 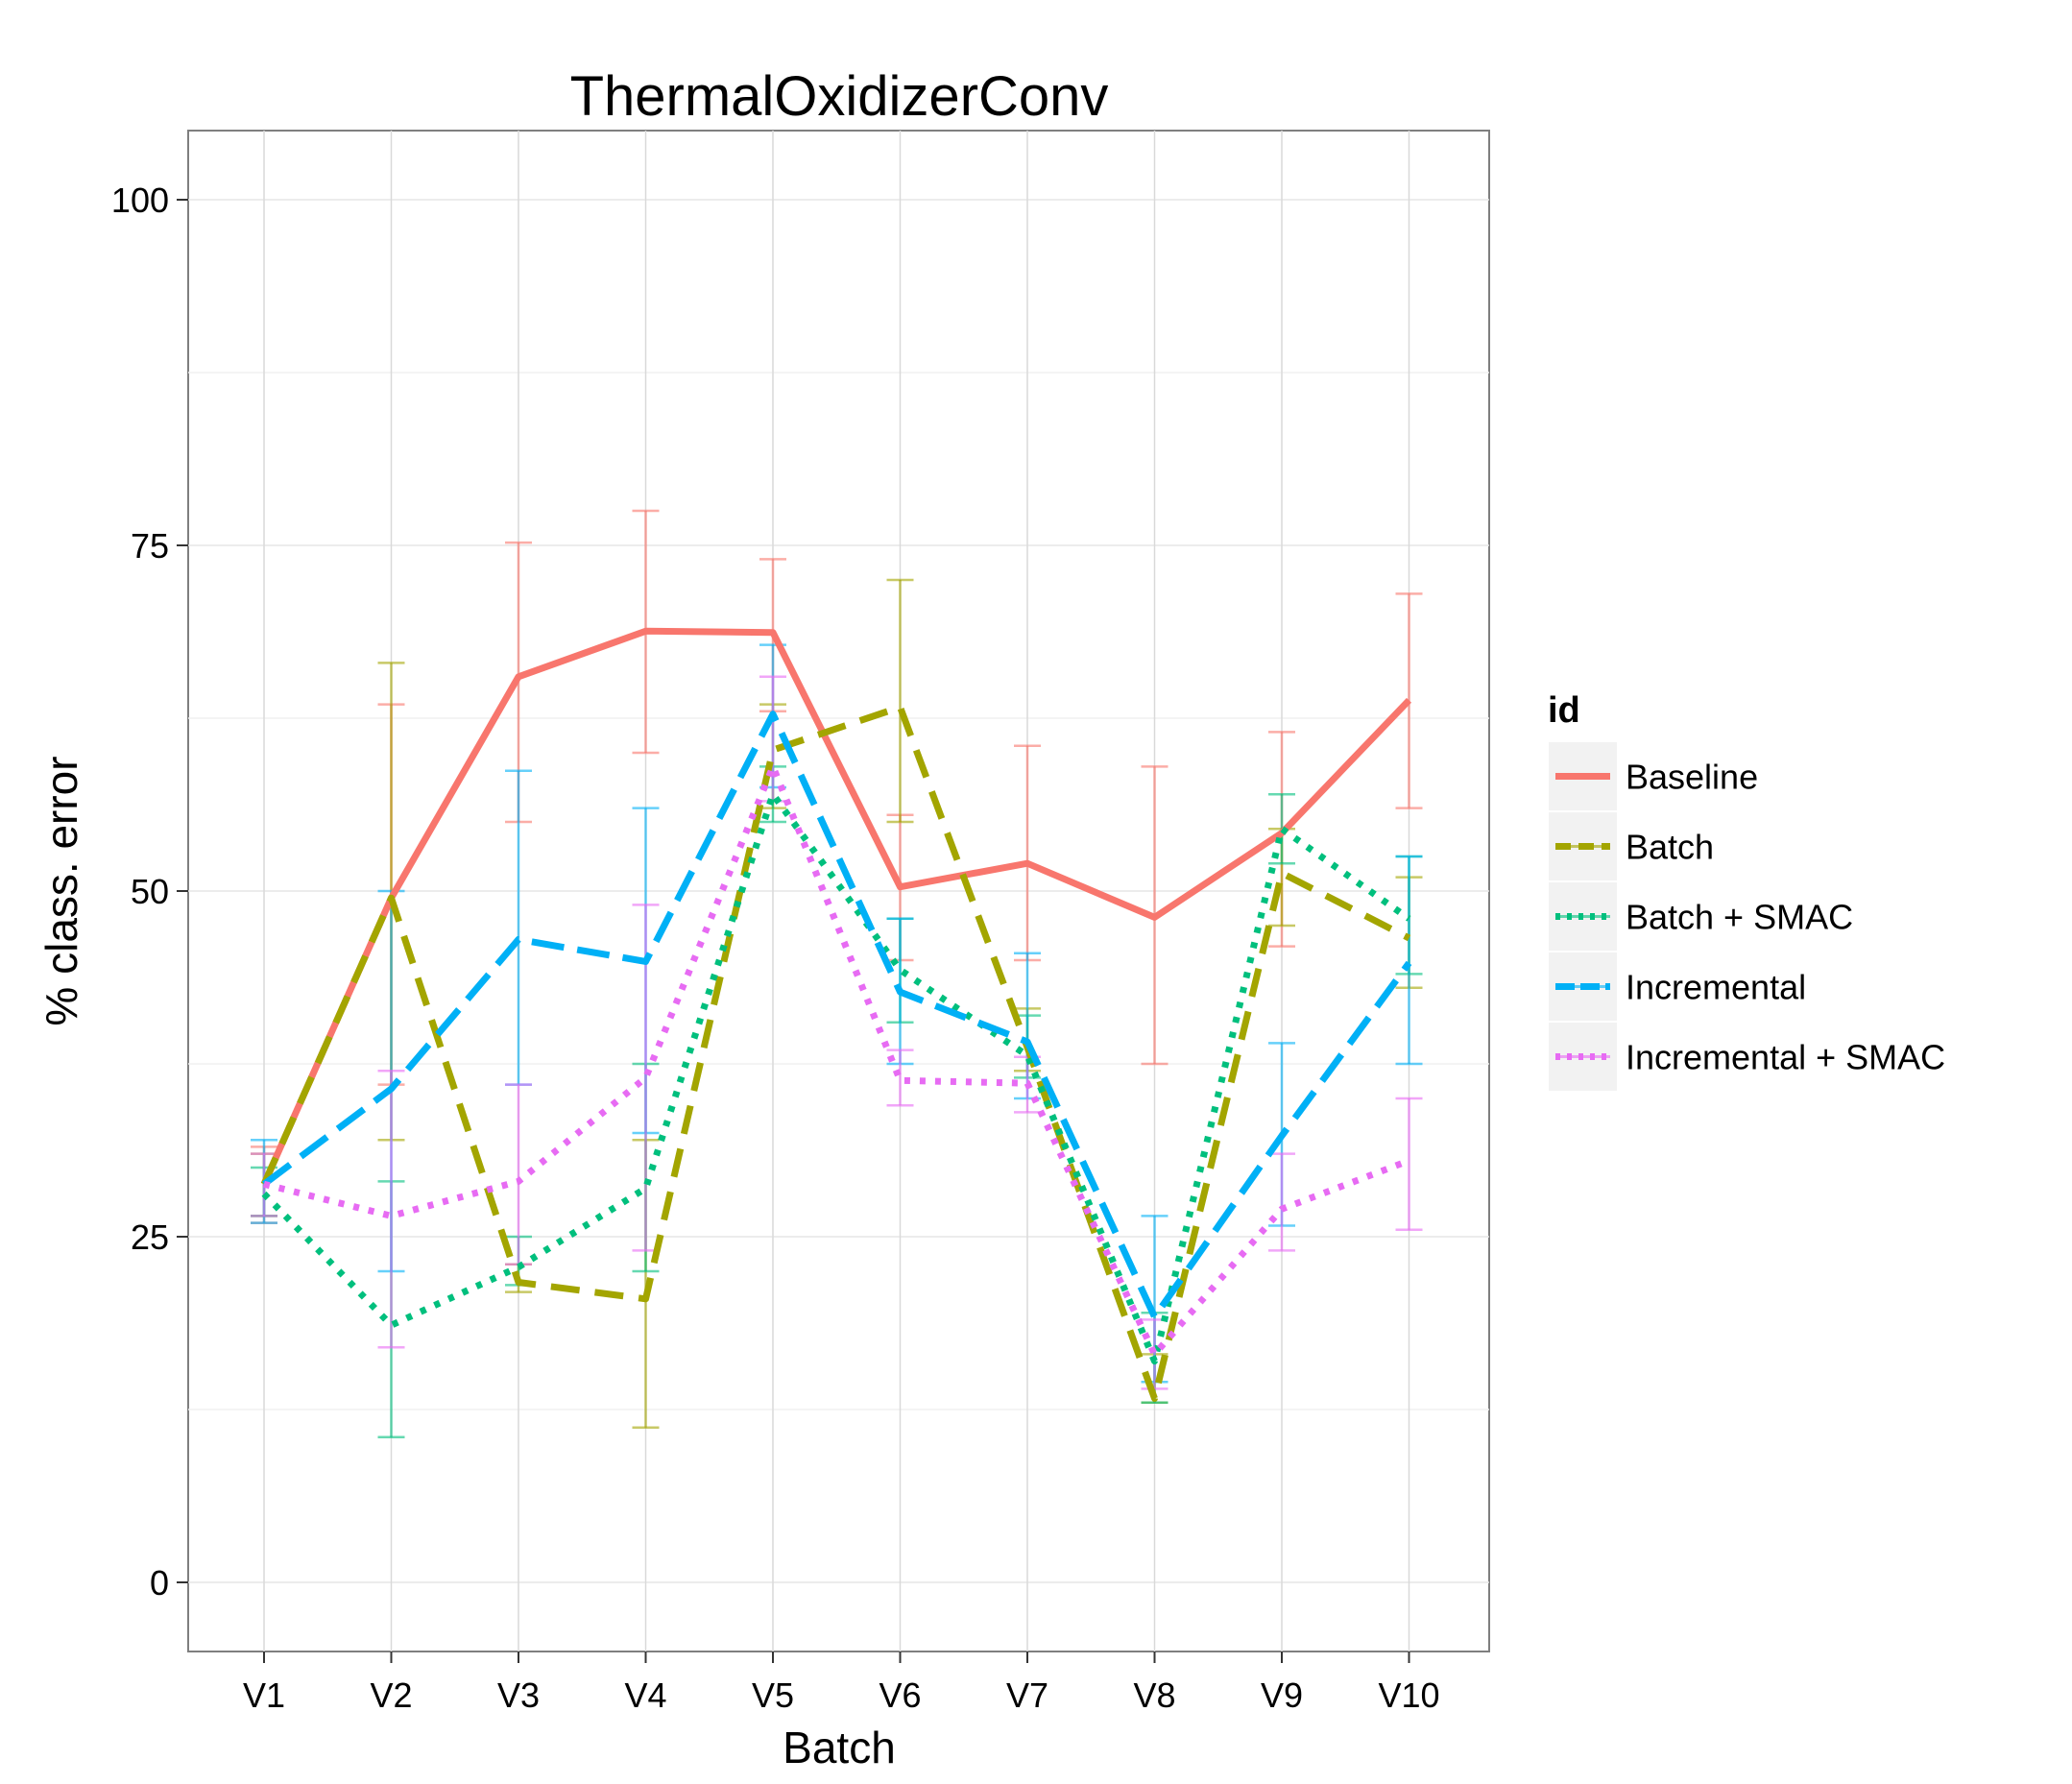 What do you see at coordinates (1564, 710) in the screenshot?
I see `legend-title: id` at bounding box center [1564, 710].